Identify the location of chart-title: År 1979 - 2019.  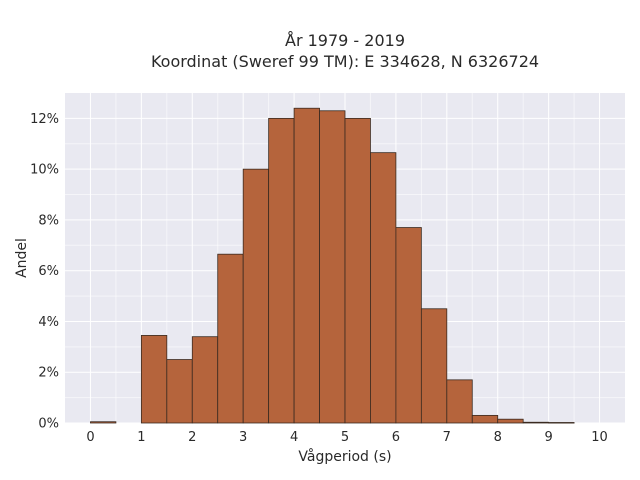
(345, 40).